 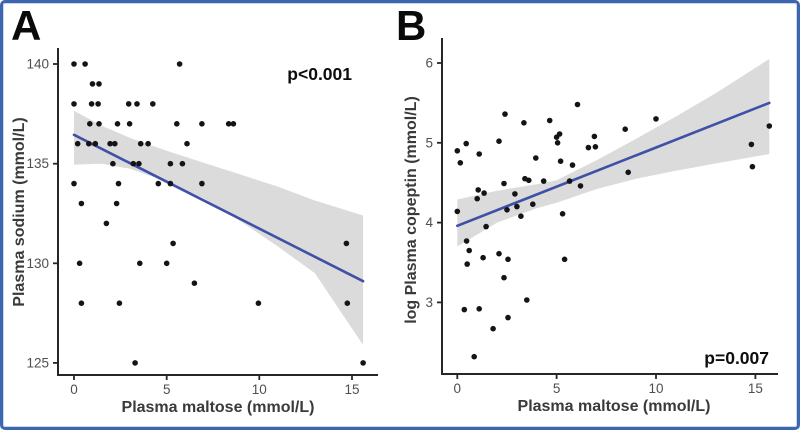 I want to click on y-tick-label: 125, so click(x=37, y=362).